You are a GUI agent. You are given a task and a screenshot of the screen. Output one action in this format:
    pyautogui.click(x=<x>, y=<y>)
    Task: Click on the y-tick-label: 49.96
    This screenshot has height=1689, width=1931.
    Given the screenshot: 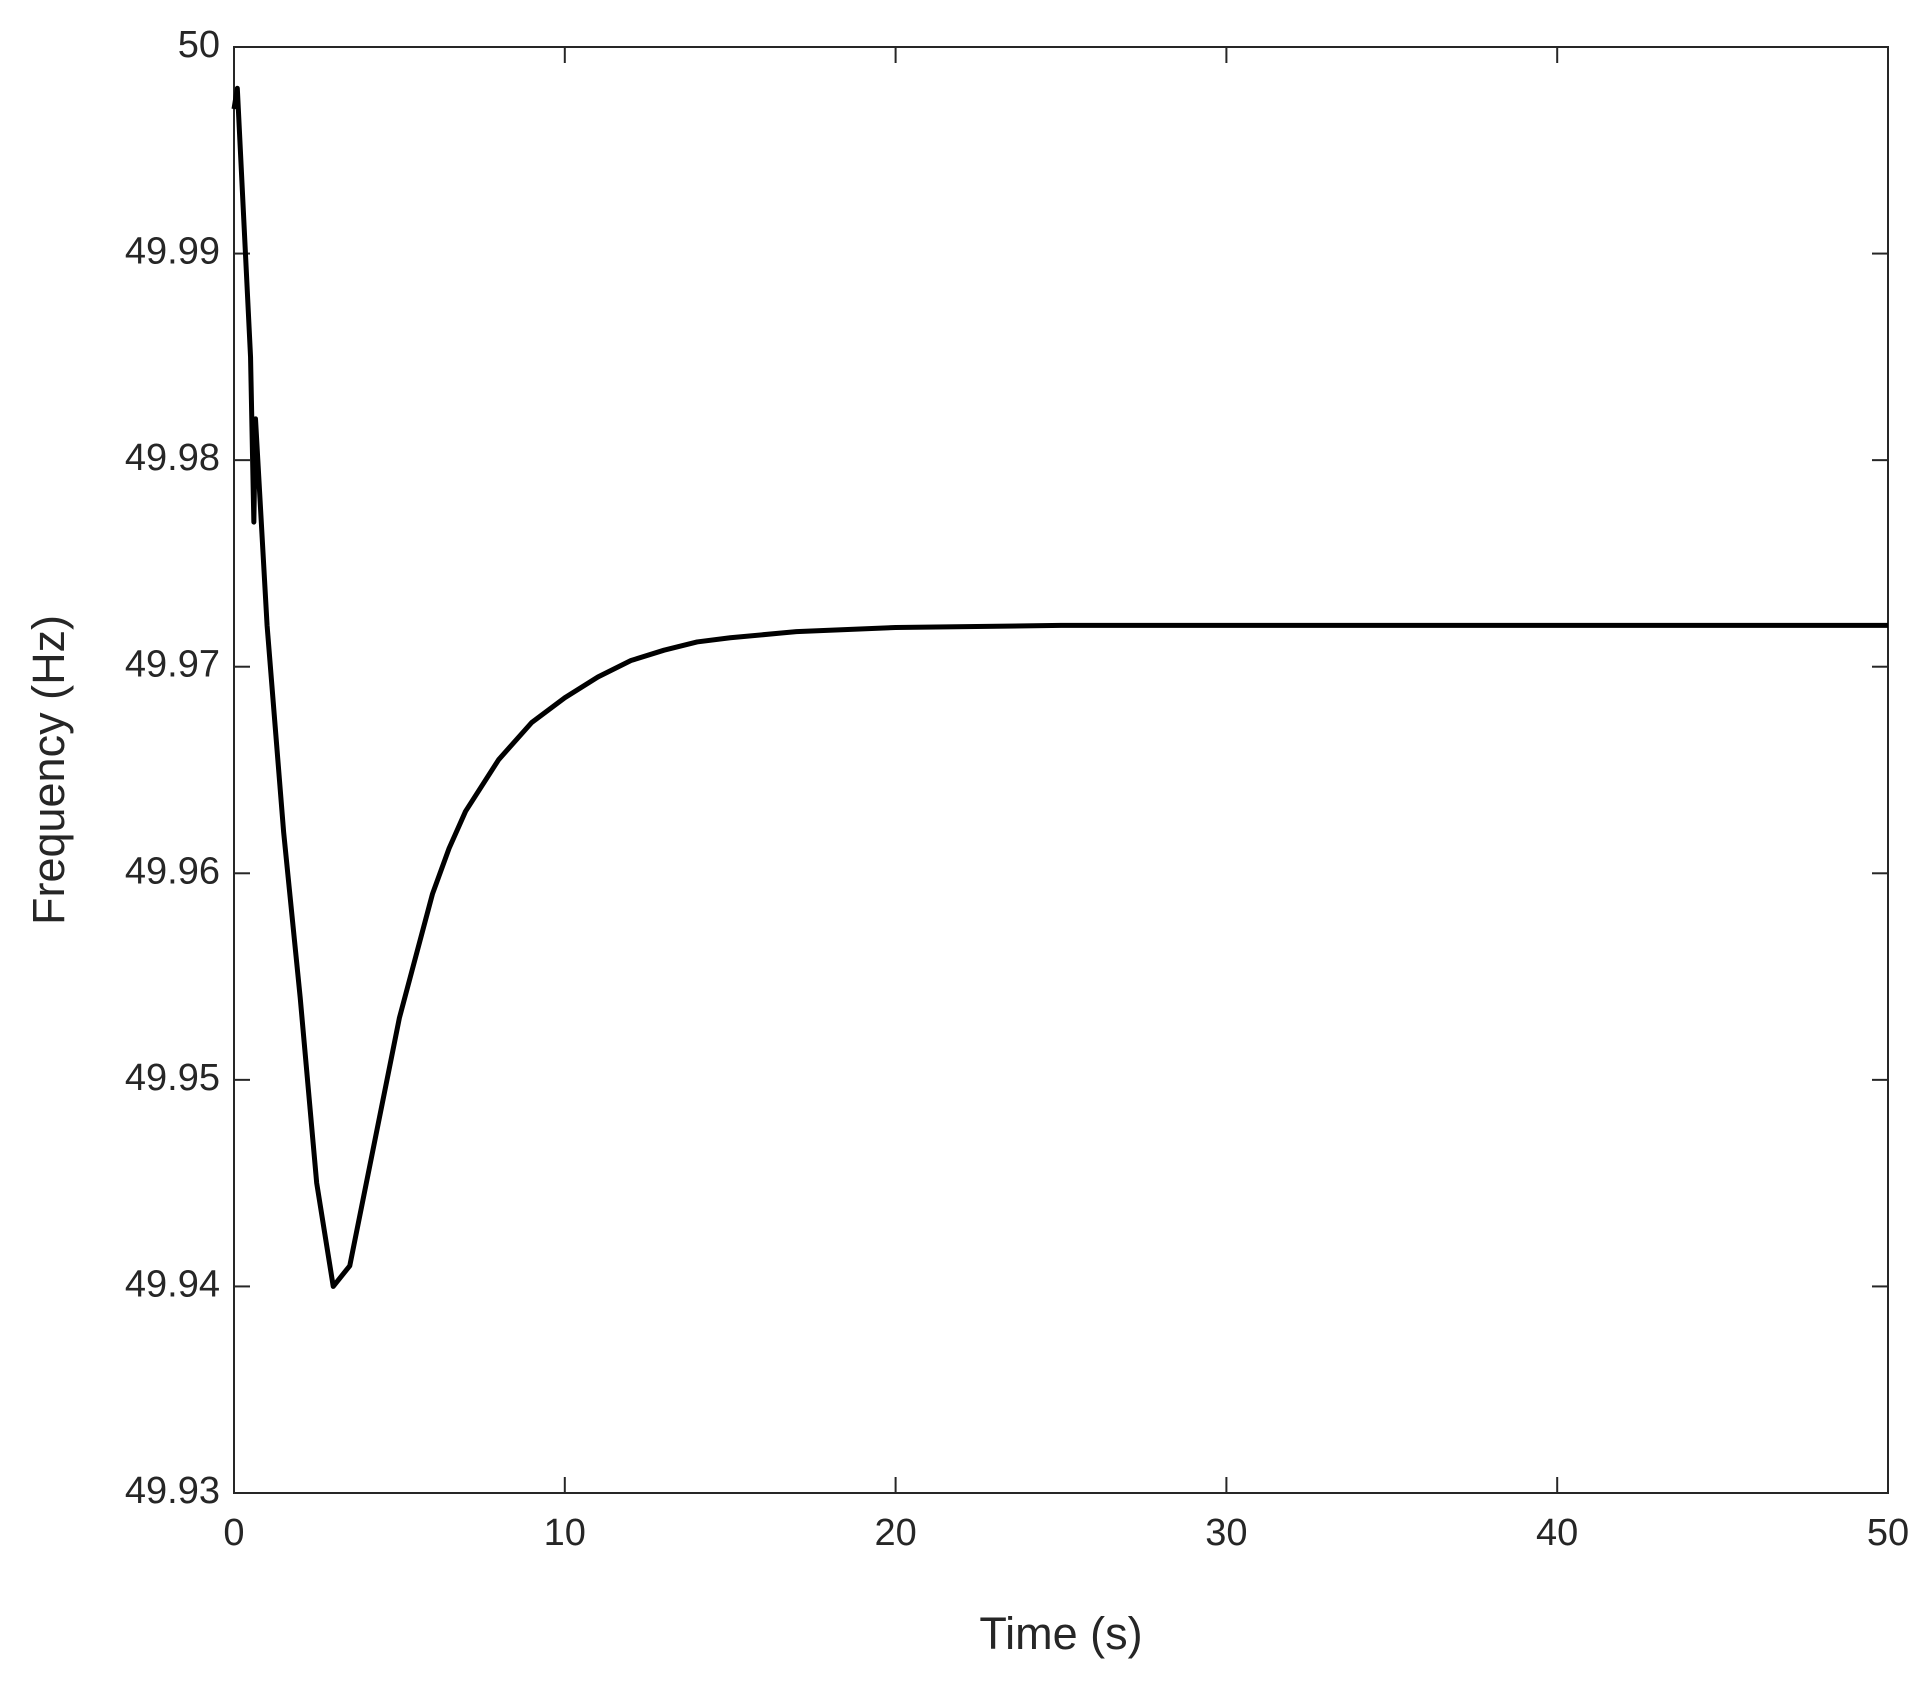 What is the action you would take?
    pyautogui.click(x=172, y=871)
    